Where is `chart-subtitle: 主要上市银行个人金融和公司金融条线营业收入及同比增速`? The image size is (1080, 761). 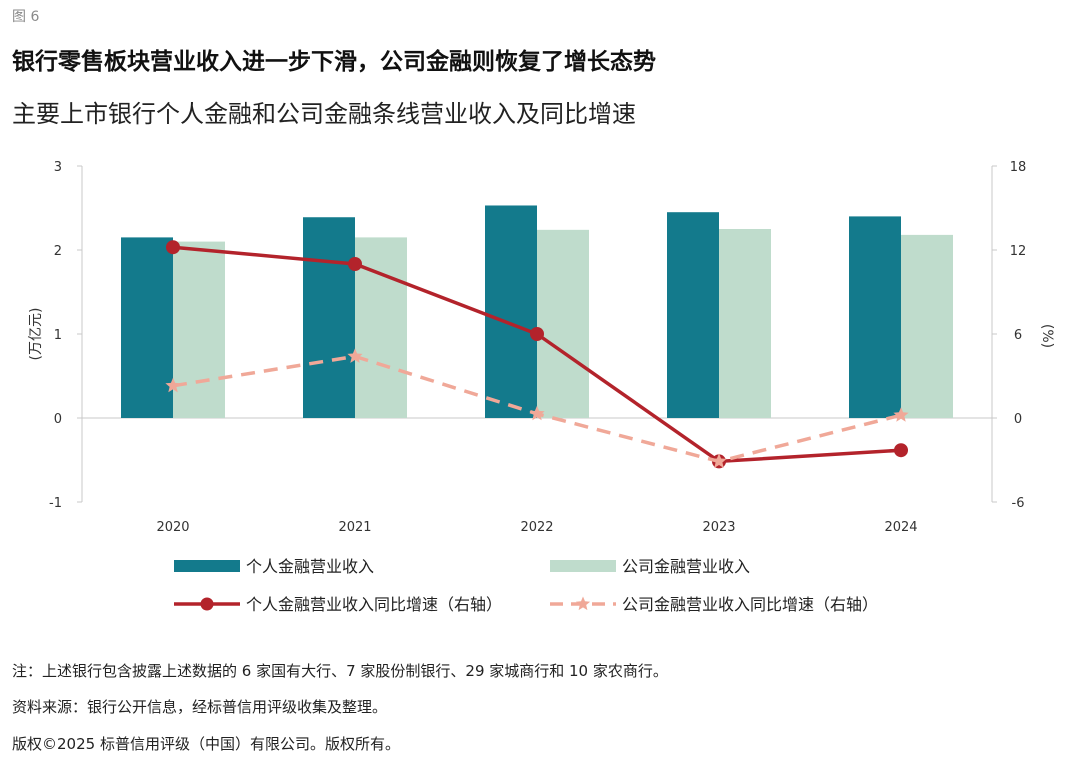 chart-subtitle: 主要上市银行个人金融和公司金融条线营业收入及同比增速 is located at coordinates (324, 114).